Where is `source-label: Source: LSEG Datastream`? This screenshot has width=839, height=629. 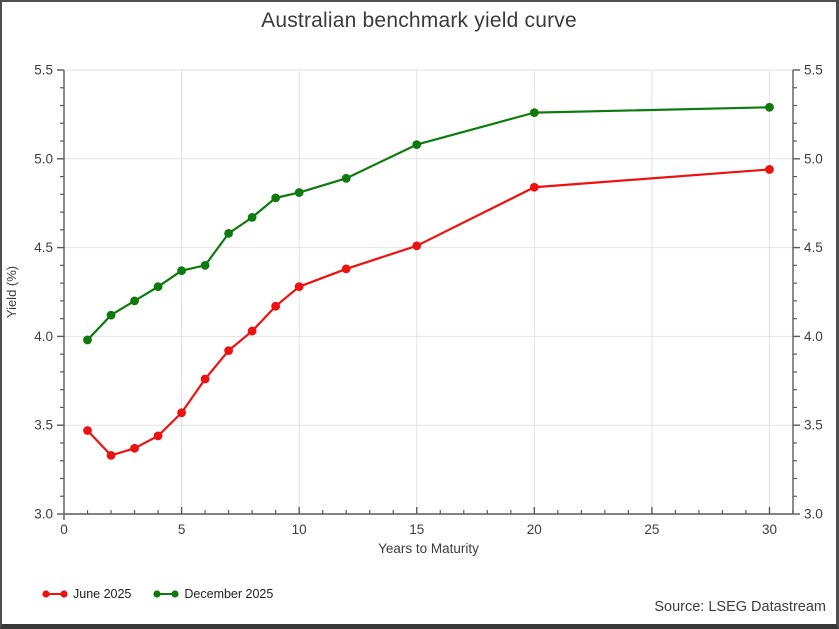 source-label: Source: LSEG Datastream is located at coordinates (740, 607).